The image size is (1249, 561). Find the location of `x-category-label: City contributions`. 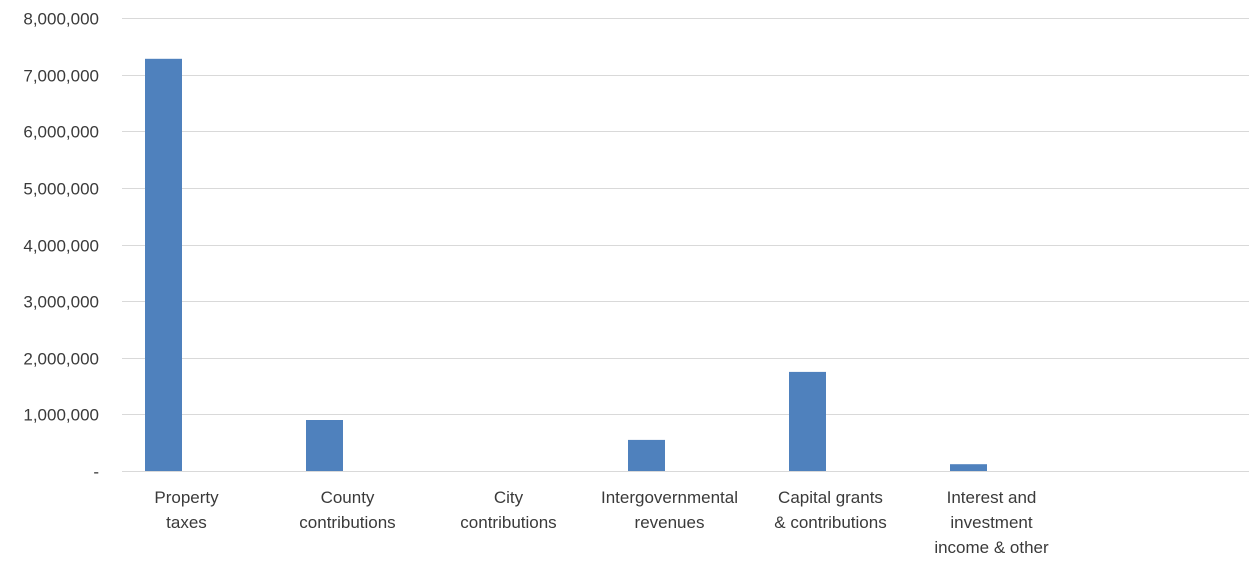

x-category-label: City contributions is located at coordinates (508, 510).